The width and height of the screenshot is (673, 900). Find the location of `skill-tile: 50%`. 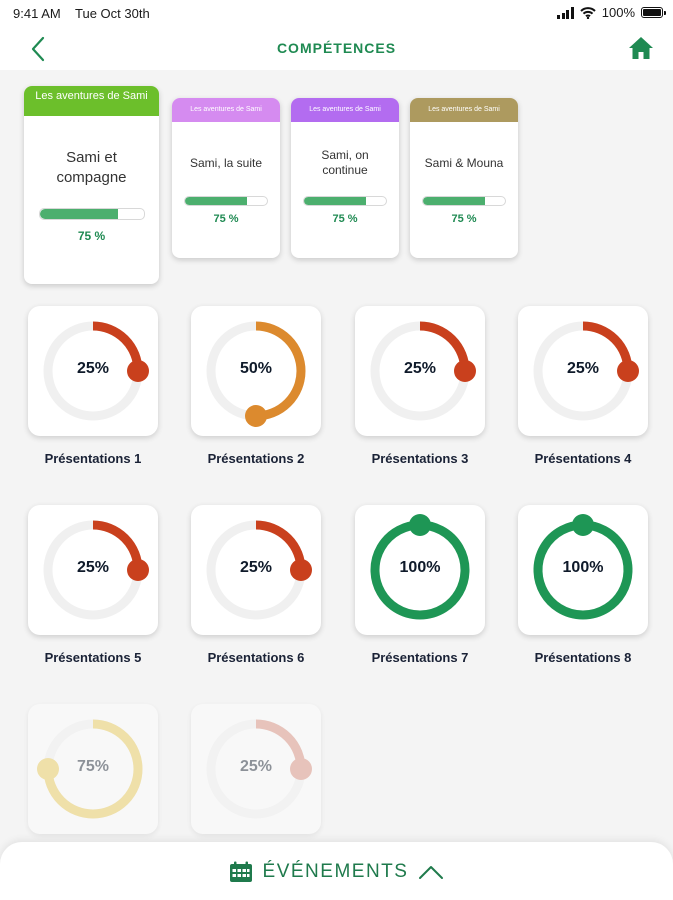

skill-tile: 50% is located at coordinates (256, 371).